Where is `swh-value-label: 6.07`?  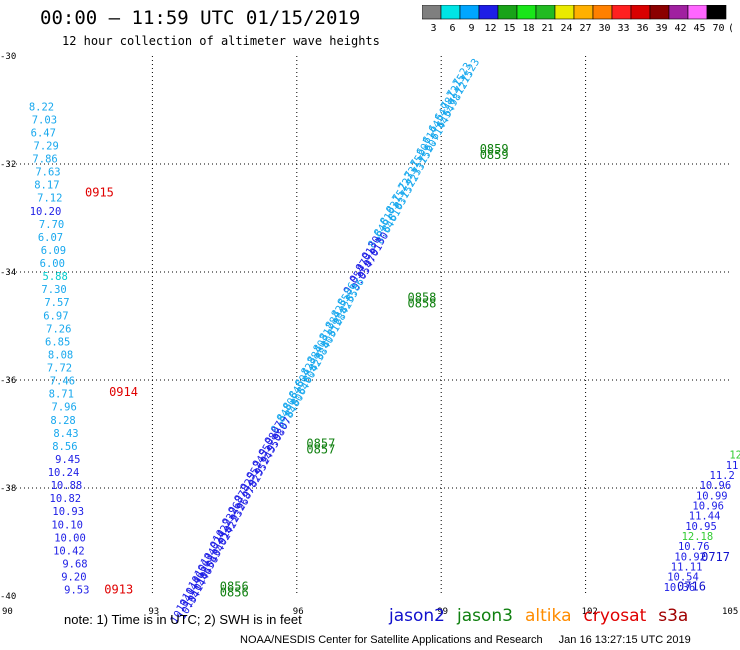
swh-value-label: 6.07 is located at coordinates (50, 238).